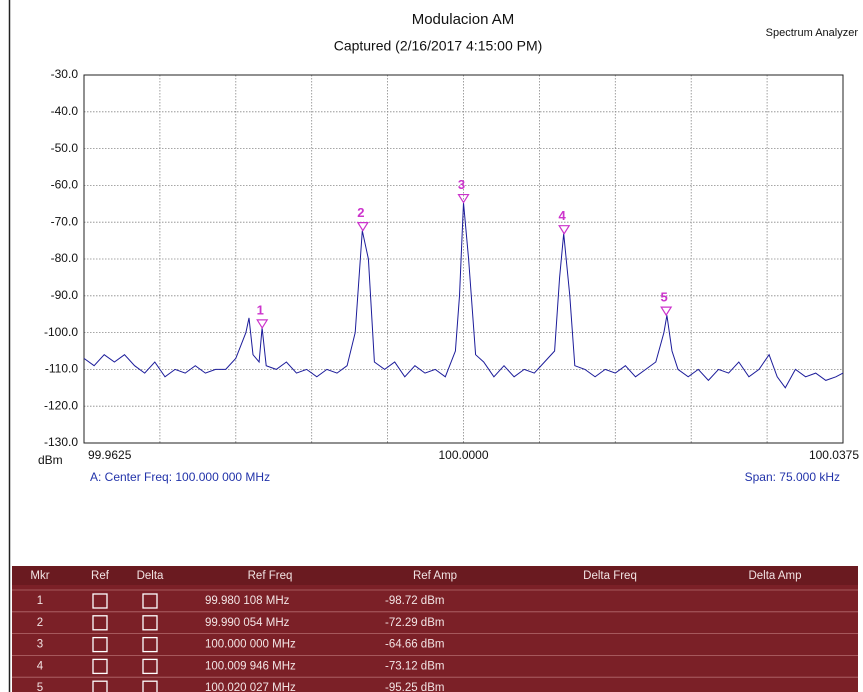  What do you see at coordinates (414, 666) in the screenshot?
I see `ref-amp: -73.12 dBm` at bounding box center [414, 666].